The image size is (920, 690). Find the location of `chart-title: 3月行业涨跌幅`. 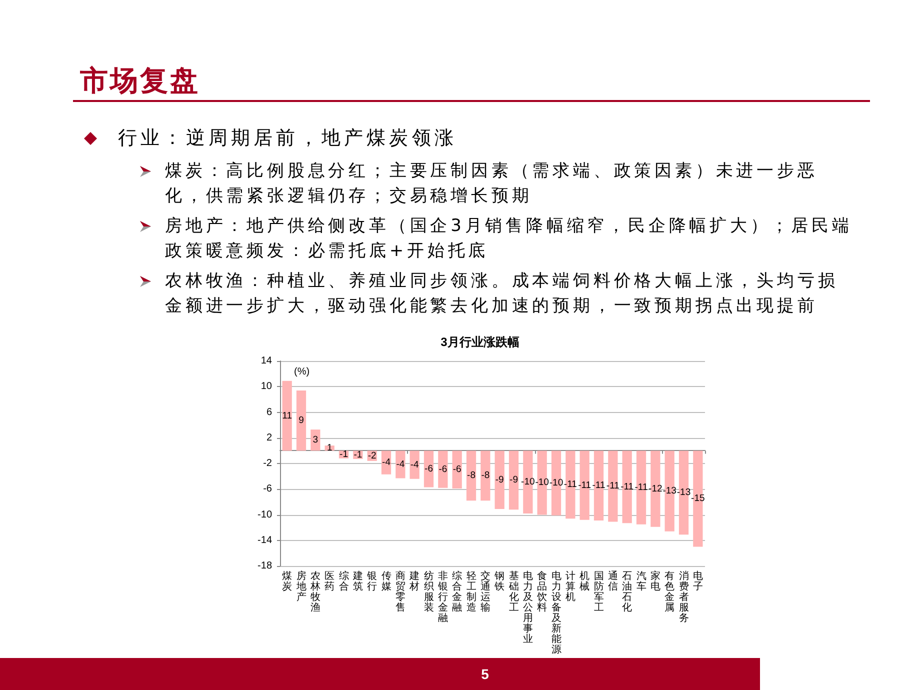

chart-title: 3月行业涨跌幅 is located at coordinates (480, 342).